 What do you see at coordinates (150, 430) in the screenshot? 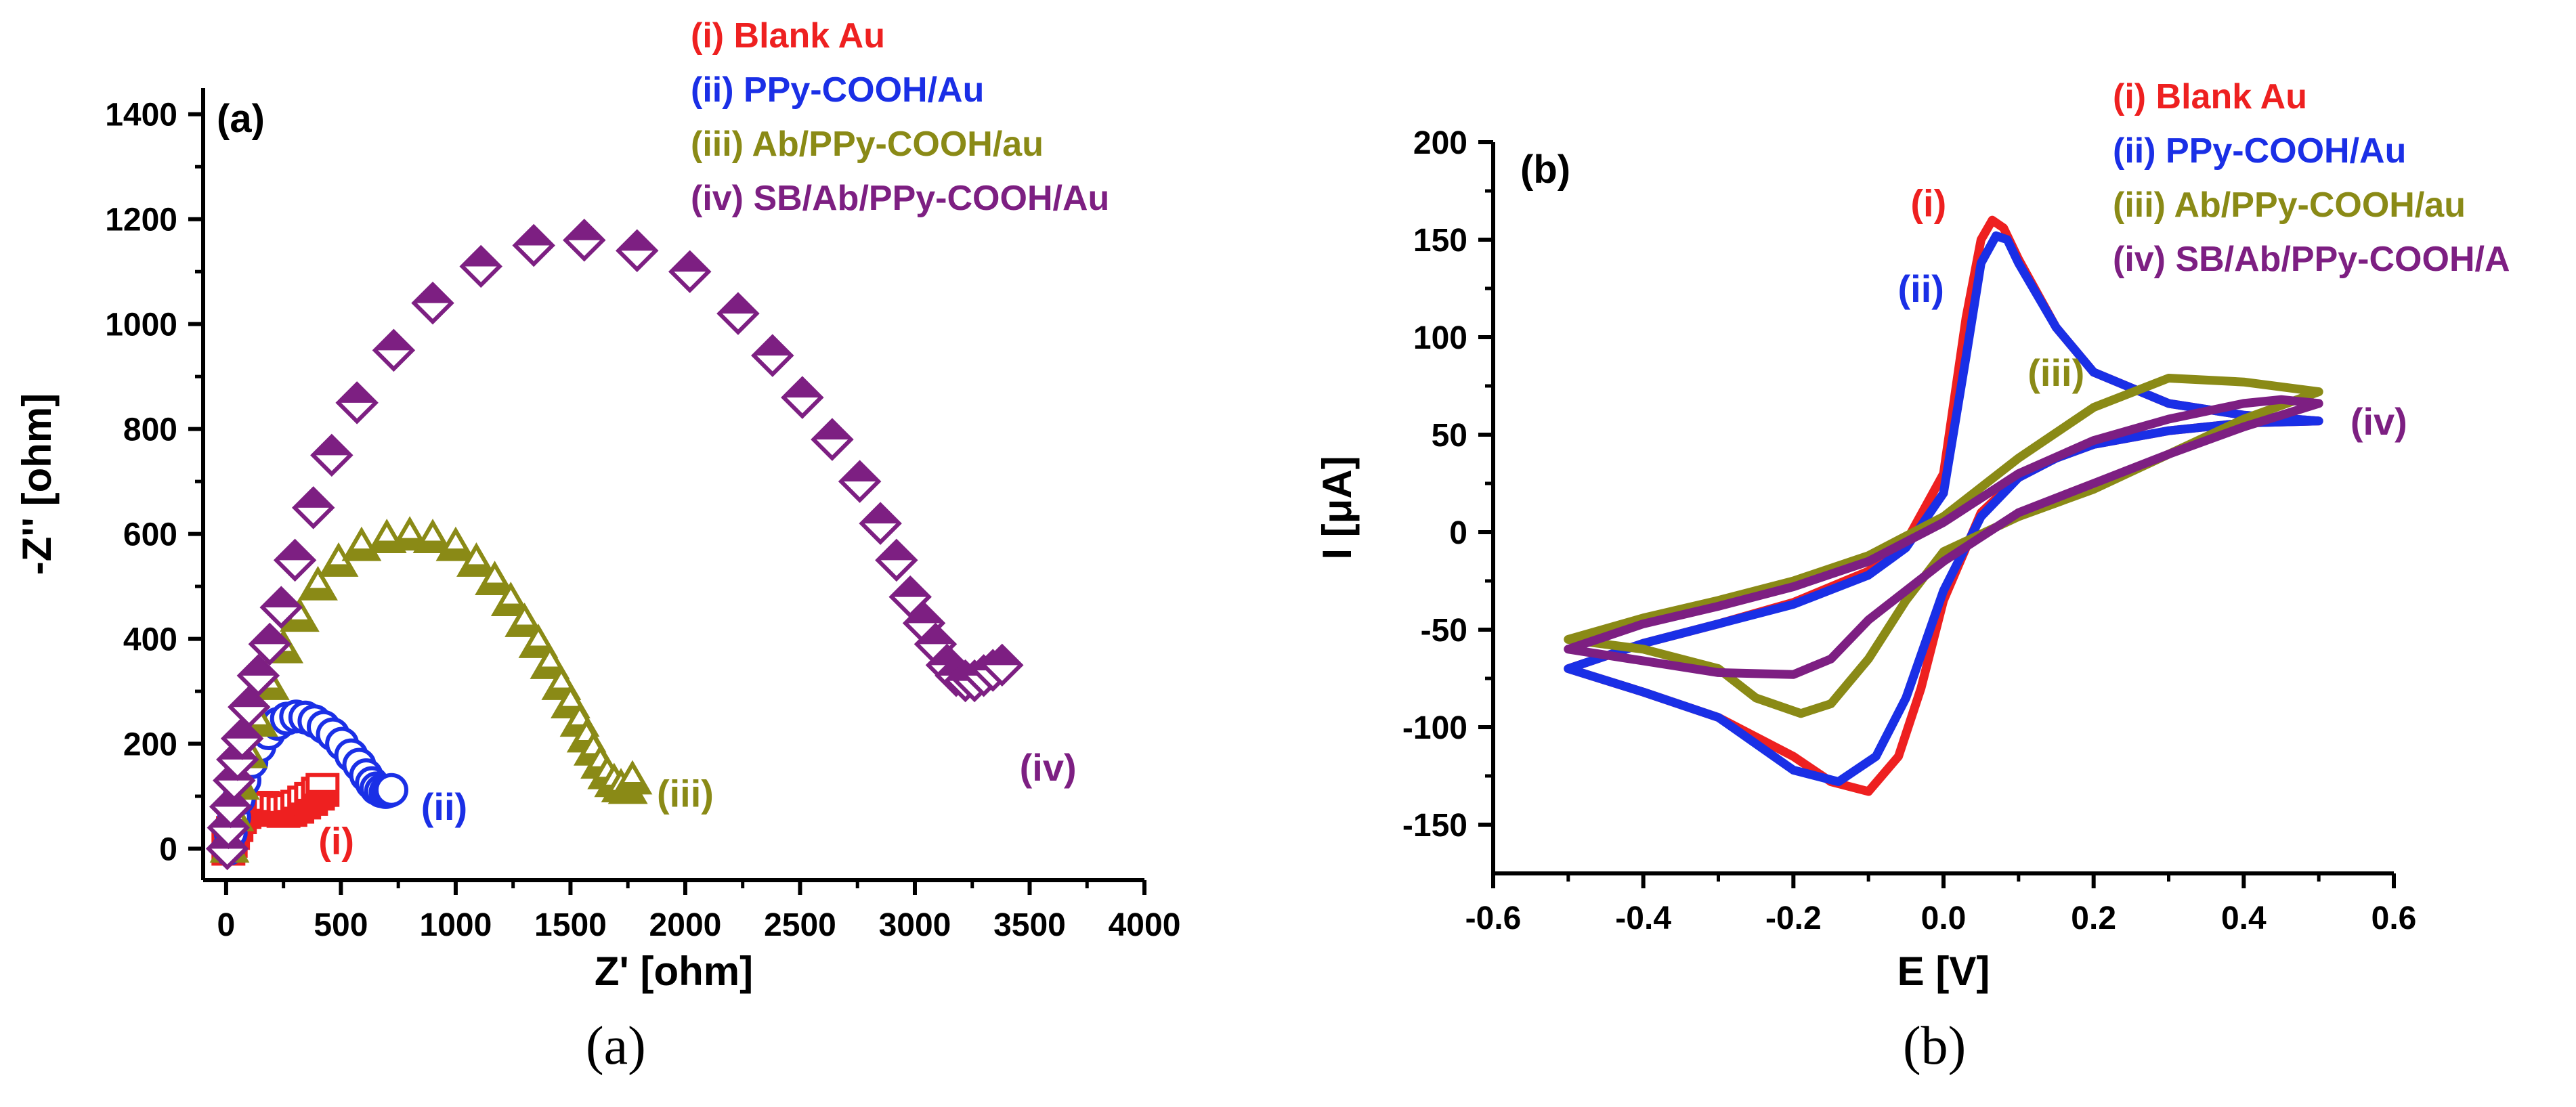
I see `y-tick-label: 800` at bounding box center [150, 430].